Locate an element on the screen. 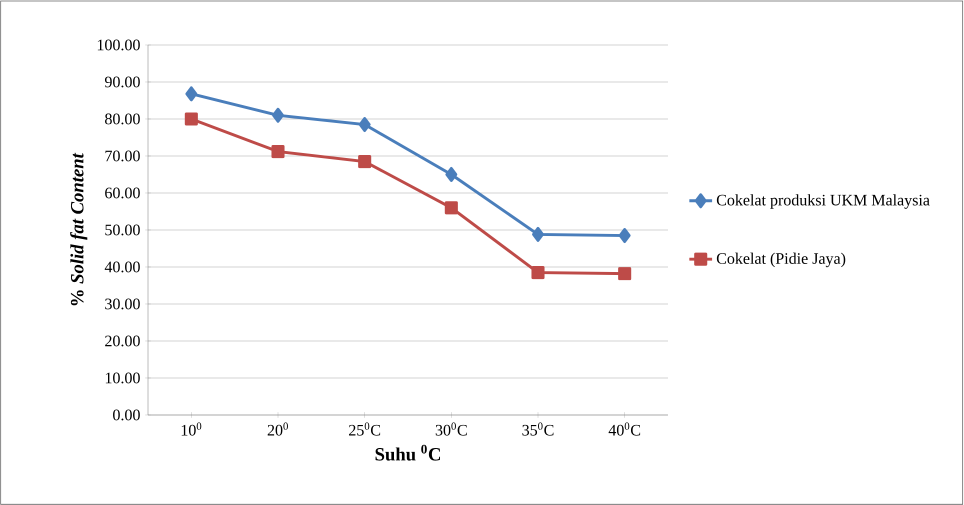 The width and height of the screenshot is (964, 505). x-tick-label: 10$^{0}$ is located at coordinates (192, 429).